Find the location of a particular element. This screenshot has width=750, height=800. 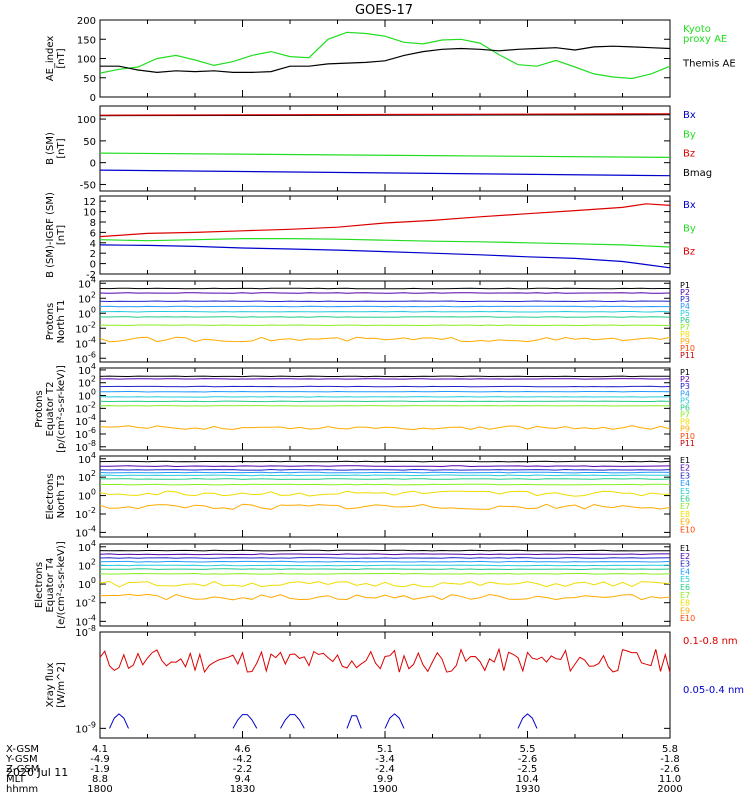

channel-legend-p5: P5 is located at coordinates (685, 313).